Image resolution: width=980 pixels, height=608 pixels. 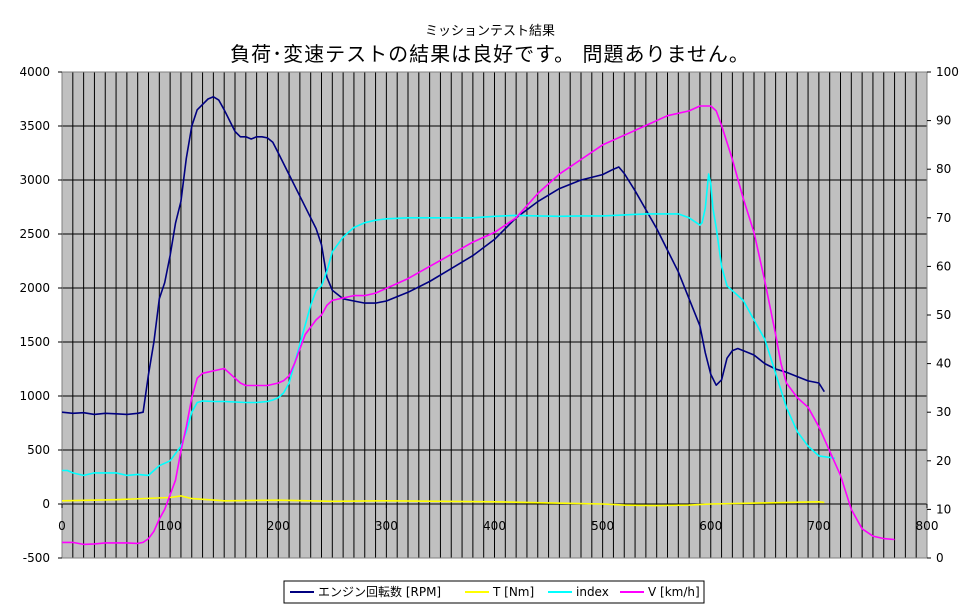 I want to click on x-tick-label: 600, so click(x=710, y=526).